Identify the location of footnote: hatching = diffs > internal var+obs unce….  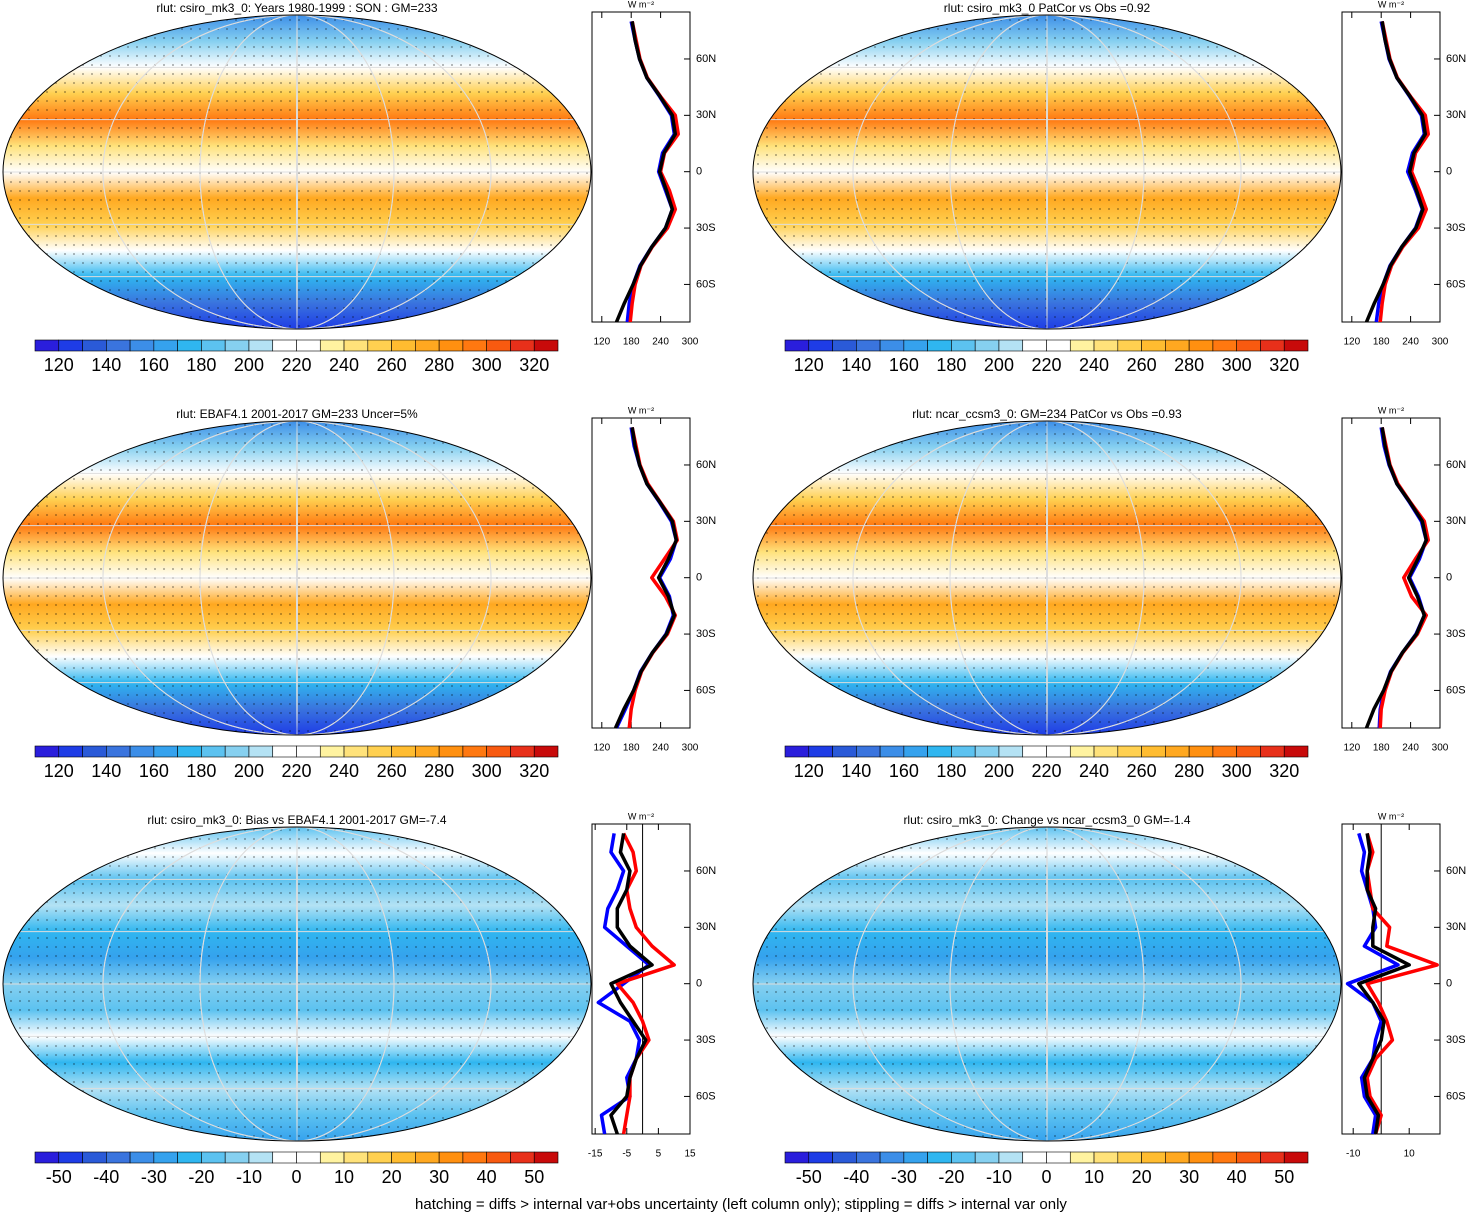
(741, 1204).